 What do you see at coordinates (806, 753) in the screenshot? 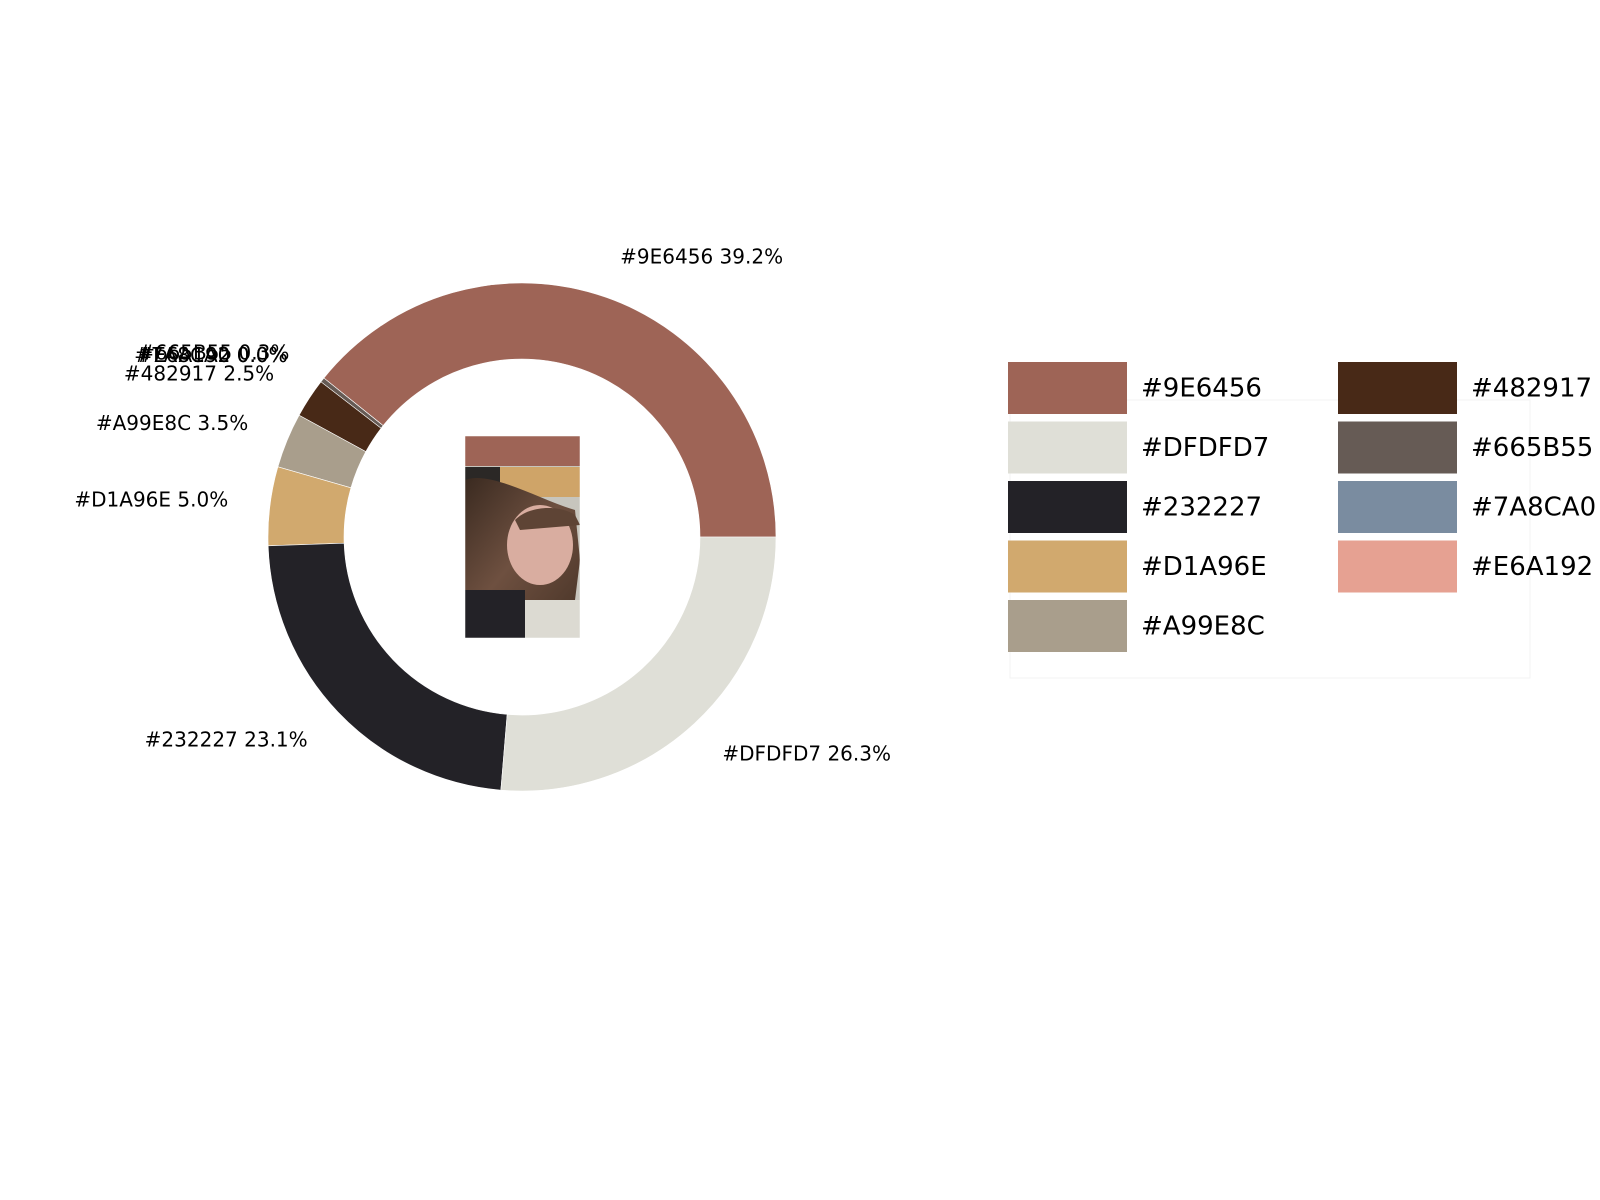
I see `slice-label-dfdfd7: #DFDFD7 26.3%` at bounding box center [806, 753].